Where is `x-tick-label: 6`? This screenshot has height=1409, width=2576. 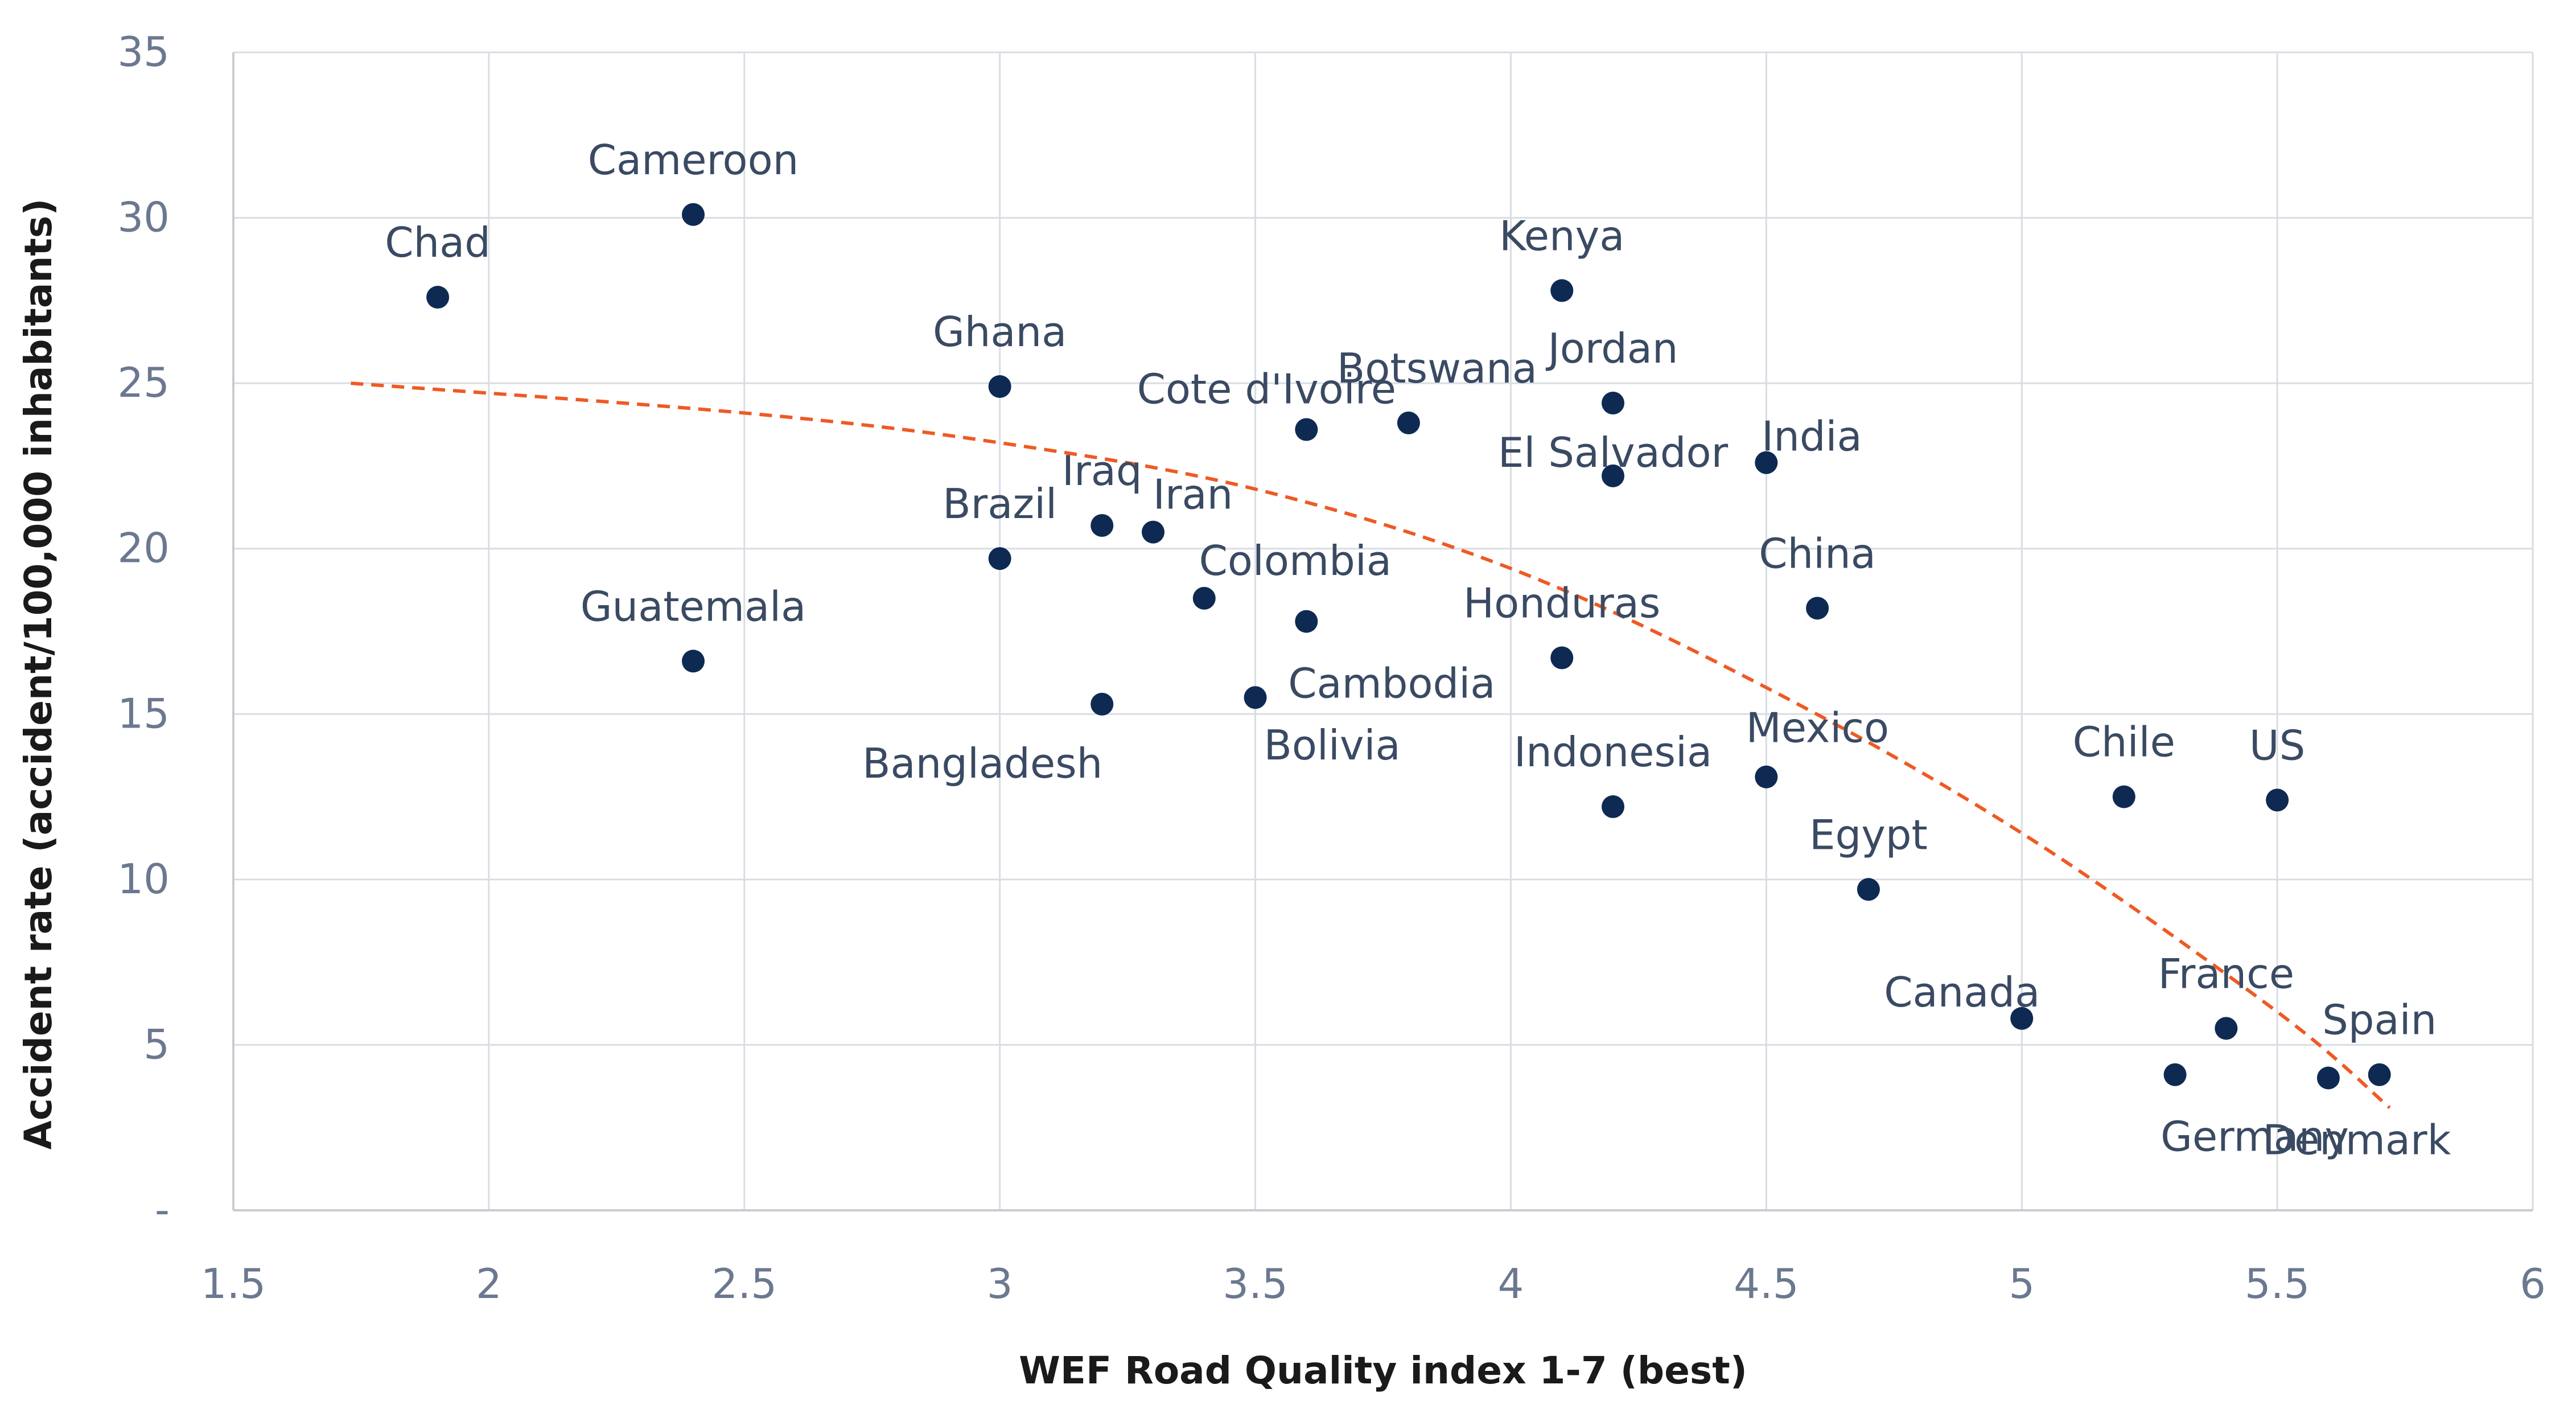
x-tick-label: 6 is located at coordinates (2533, 1284).